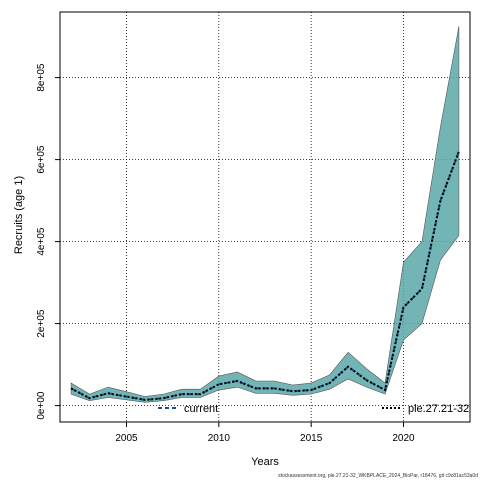 The width and height of the screenshot is (480, 485). What do you see at coordinates (403, 438) in the screenshot?
I see `x-tick-label-2020: 2020` at bounding box center [403, 438].